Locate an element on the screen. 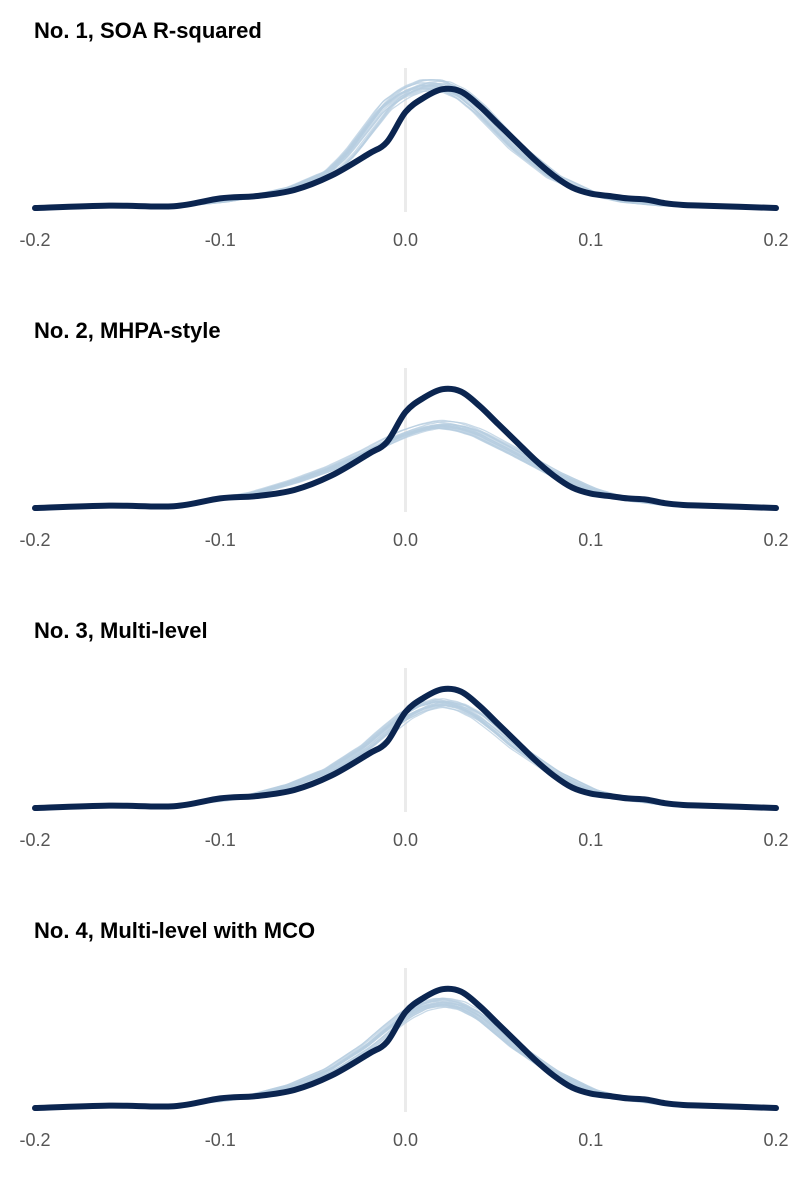  panel-title: No. 2, MHPA-style is located at coordinates (127, 330).